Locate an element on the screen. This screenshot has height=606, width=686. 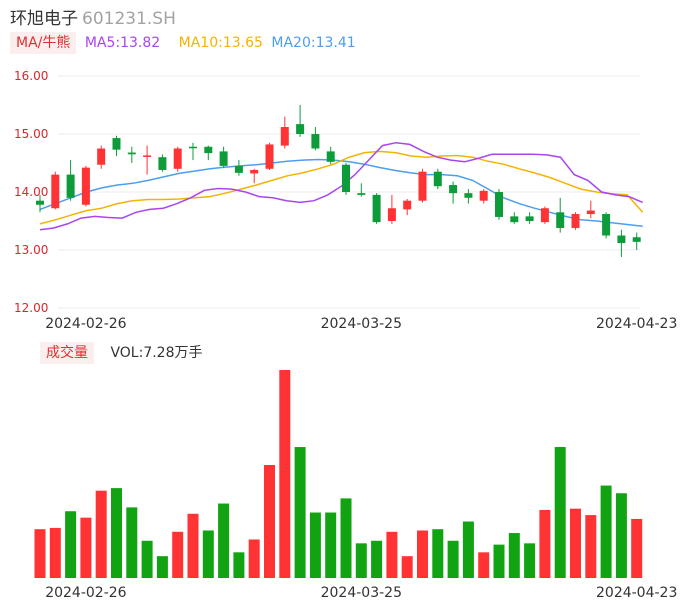
ma20-line is located at coordinates (341, 192).